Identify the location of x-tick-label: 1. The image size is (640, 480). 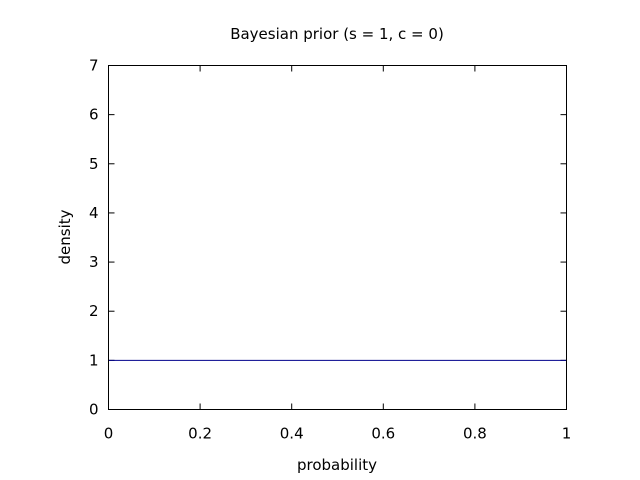
(567, 434).